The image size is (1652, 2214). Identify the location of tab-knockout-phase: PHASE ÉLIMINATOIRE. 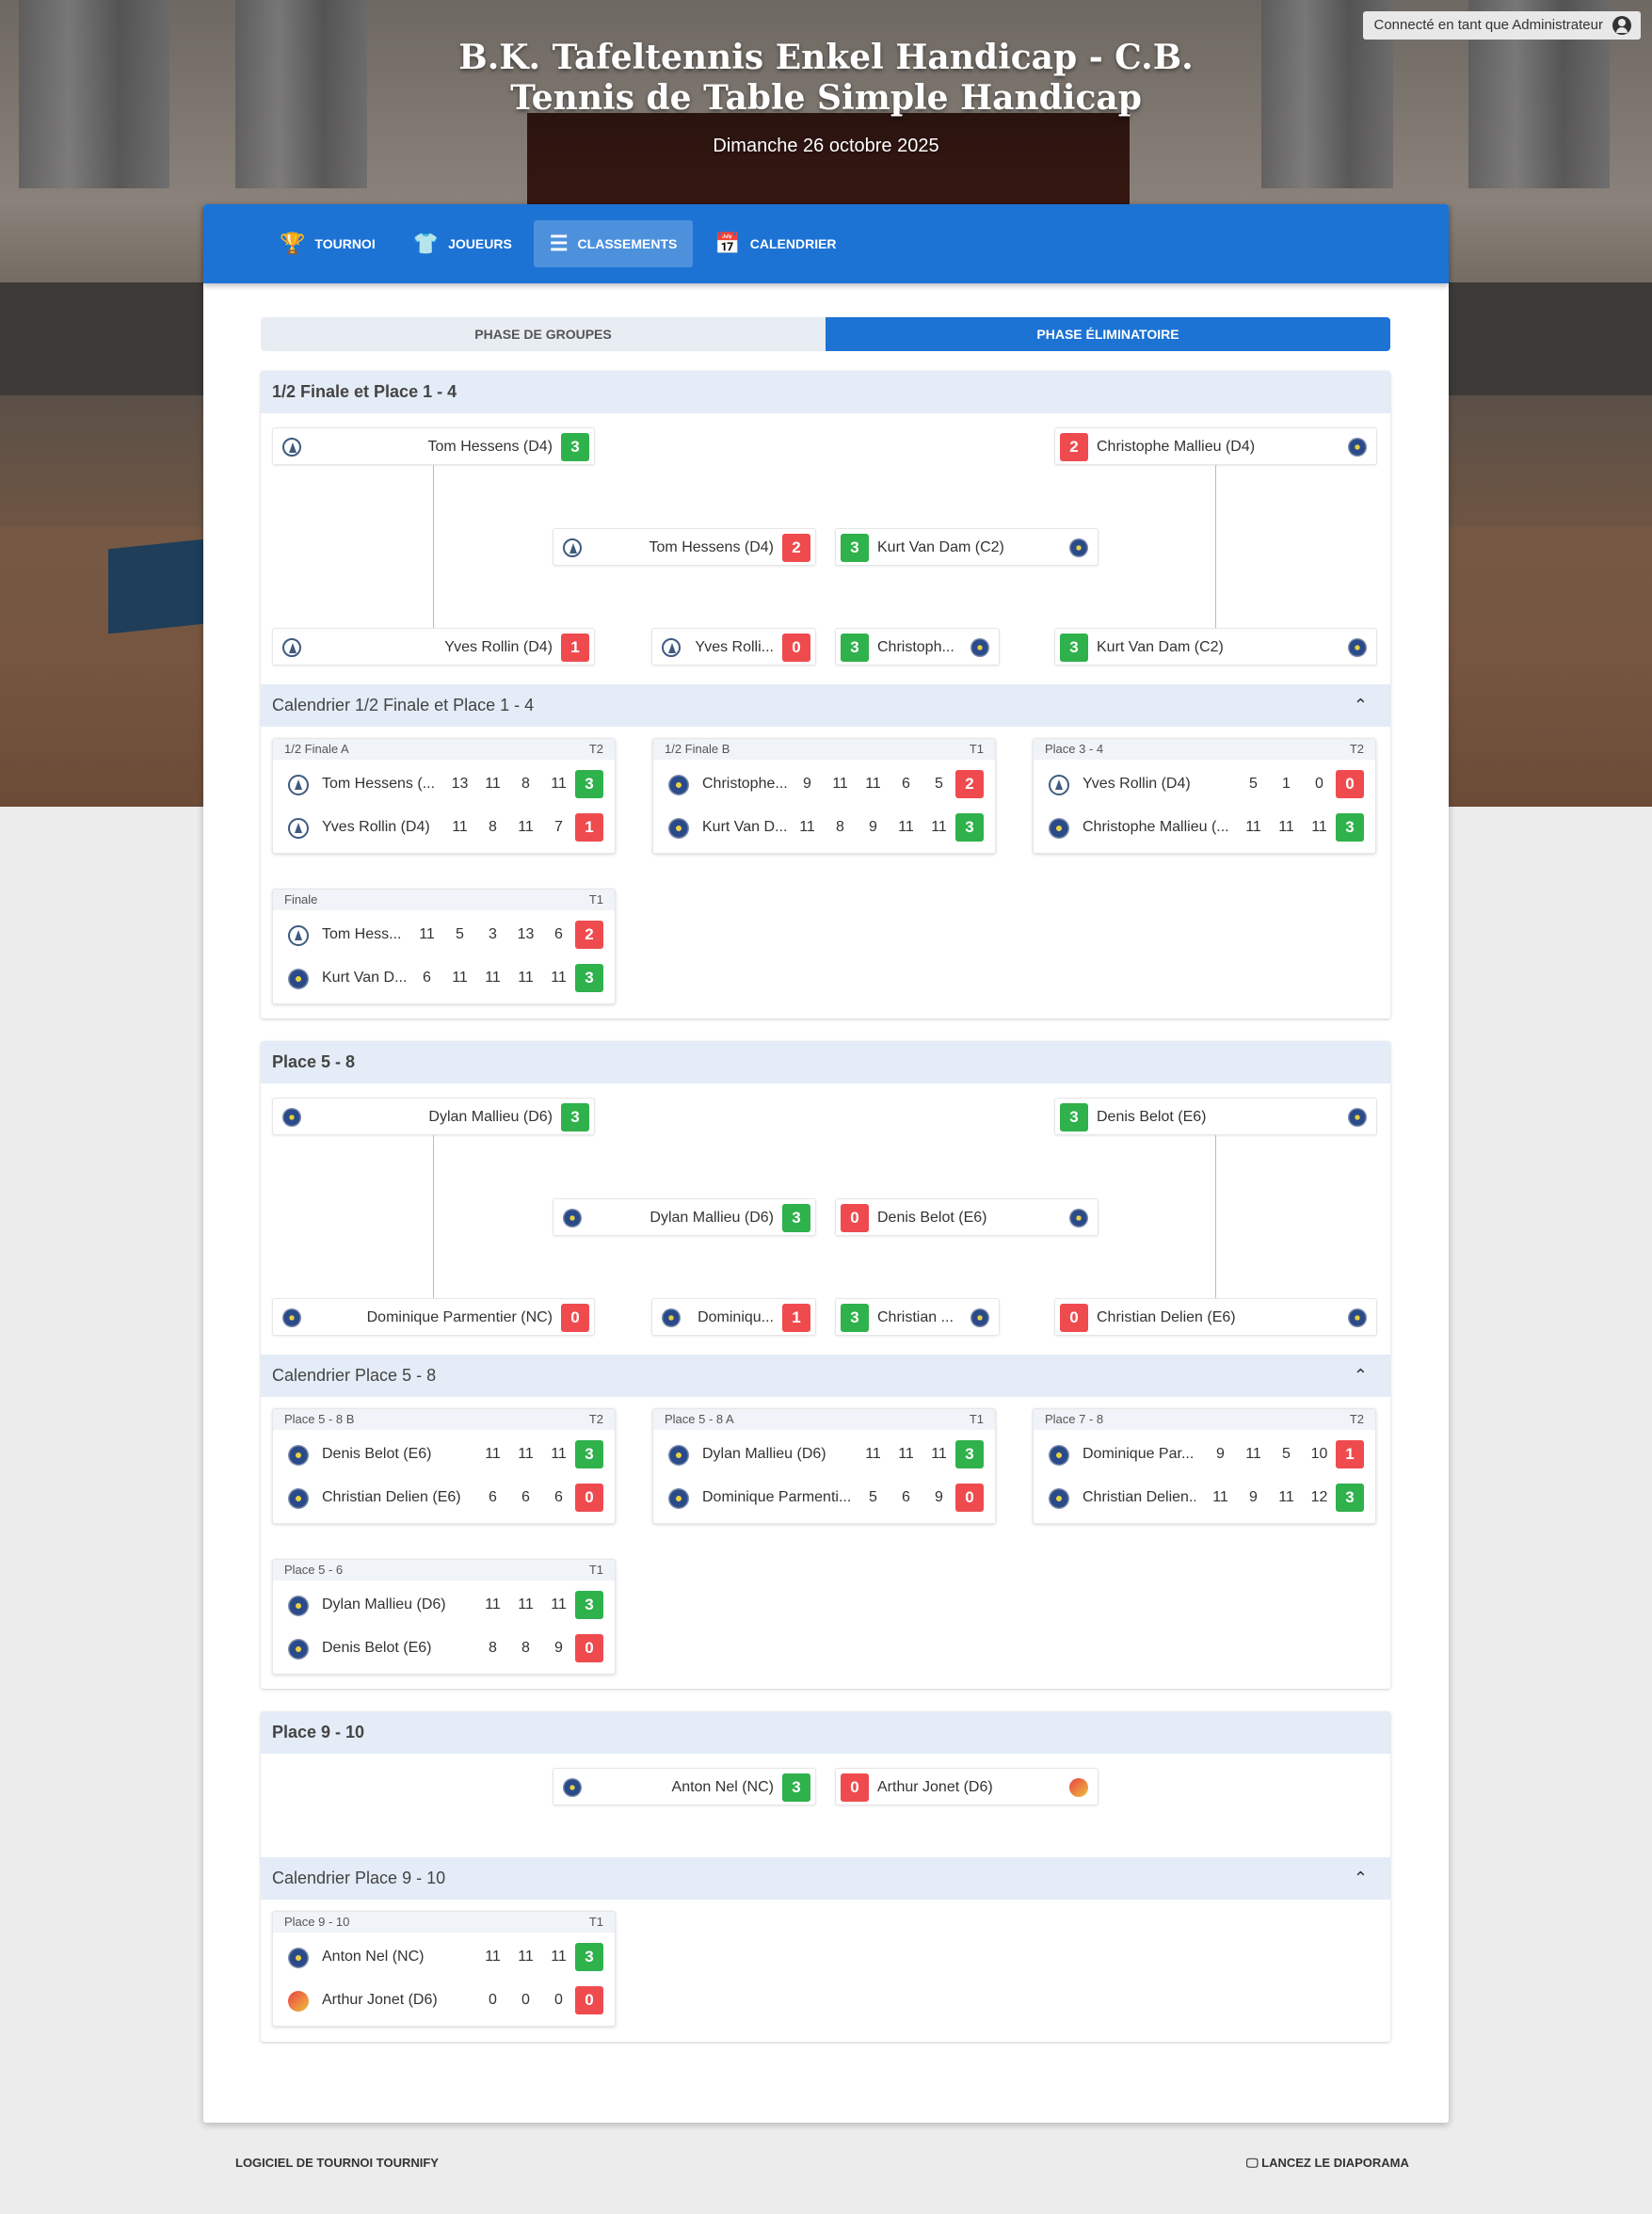
(1108, 334).